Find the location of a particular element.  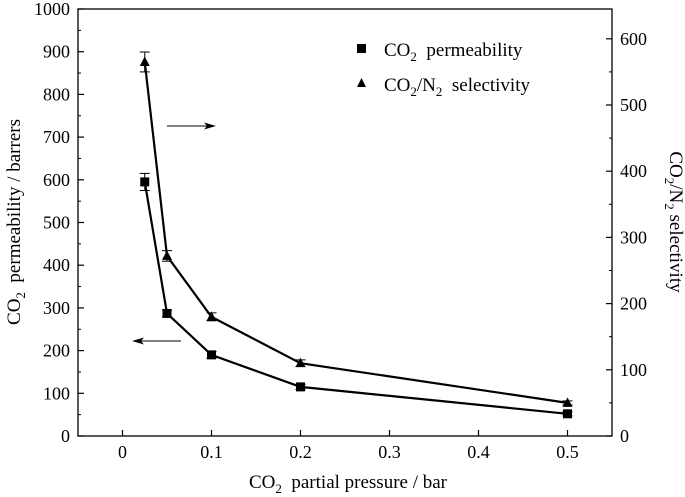

right-y-tick-label: 100 is located at coordinates (633, 370).